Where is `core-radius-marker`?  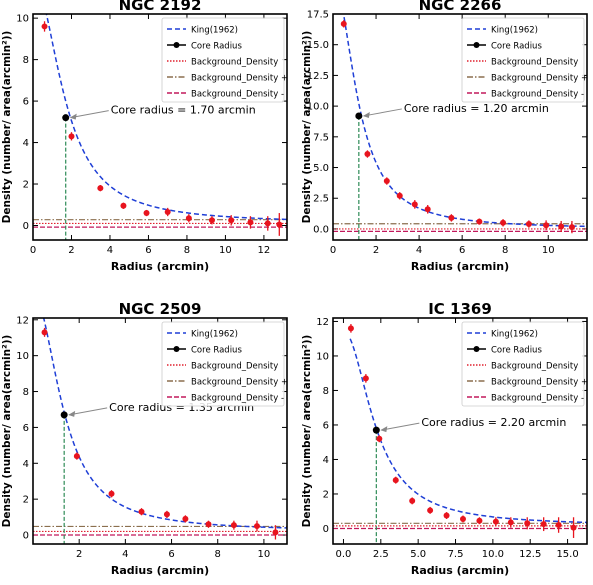
core-radius-marker is located at coordinates (359, 116).